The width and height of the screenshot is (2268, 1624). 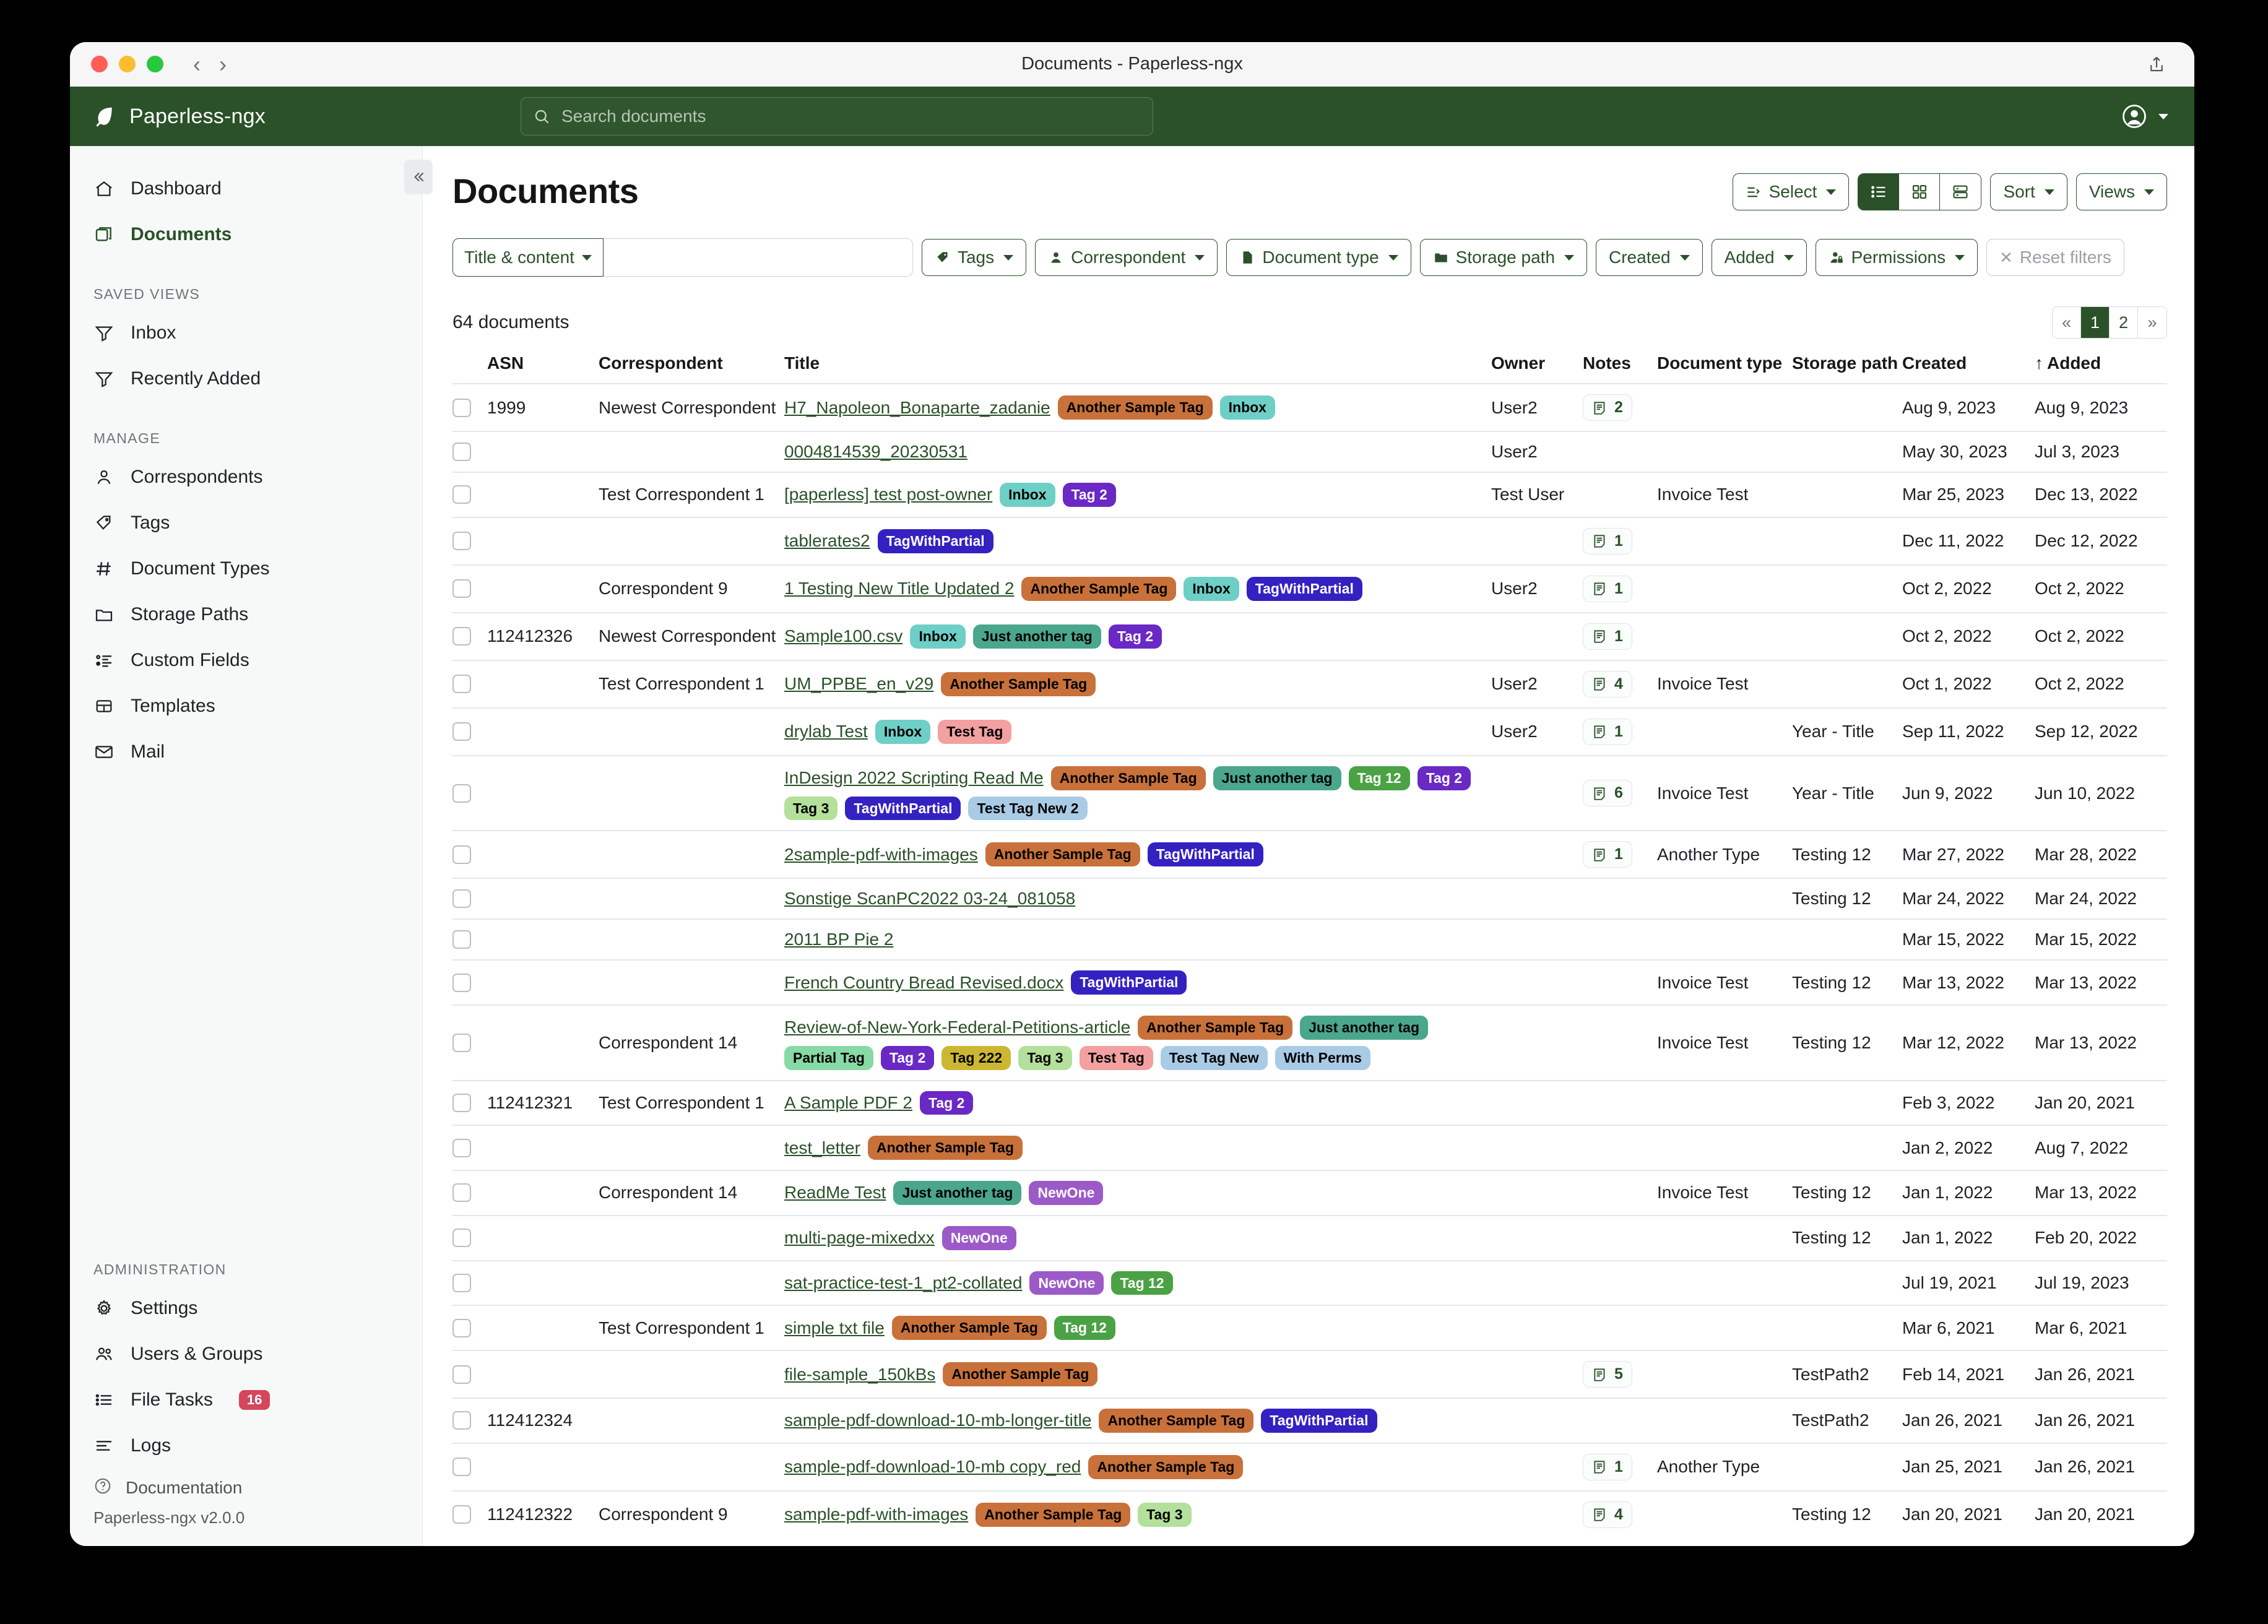 What do you see at coordinates (1028, 808) in the screenshot?
I see `tag-badge: Test Tag New 2` at bounding box center [1028, 808].